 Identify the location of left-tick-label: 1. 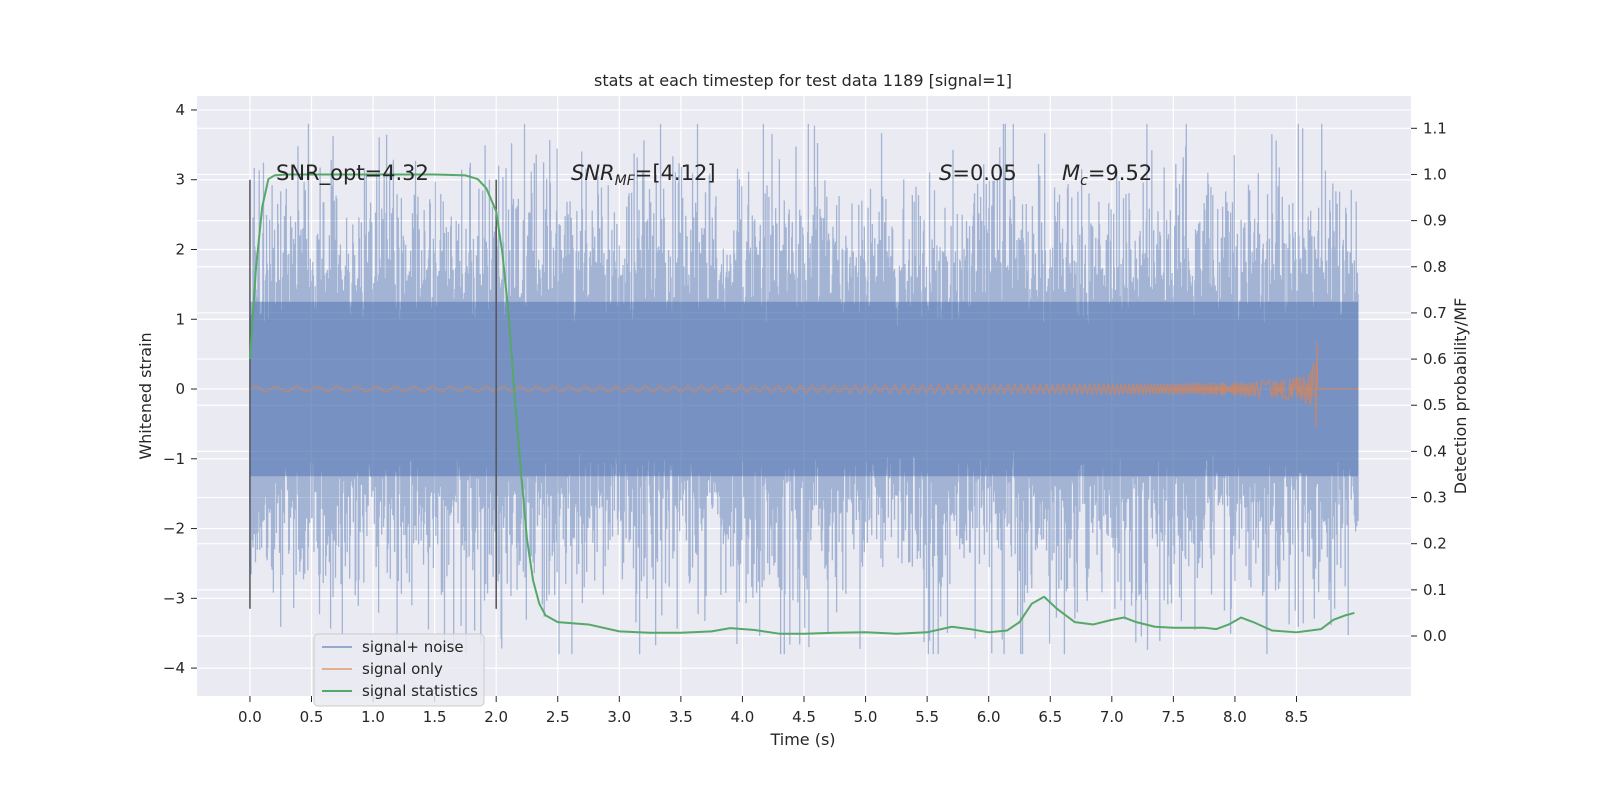
(180, 319).